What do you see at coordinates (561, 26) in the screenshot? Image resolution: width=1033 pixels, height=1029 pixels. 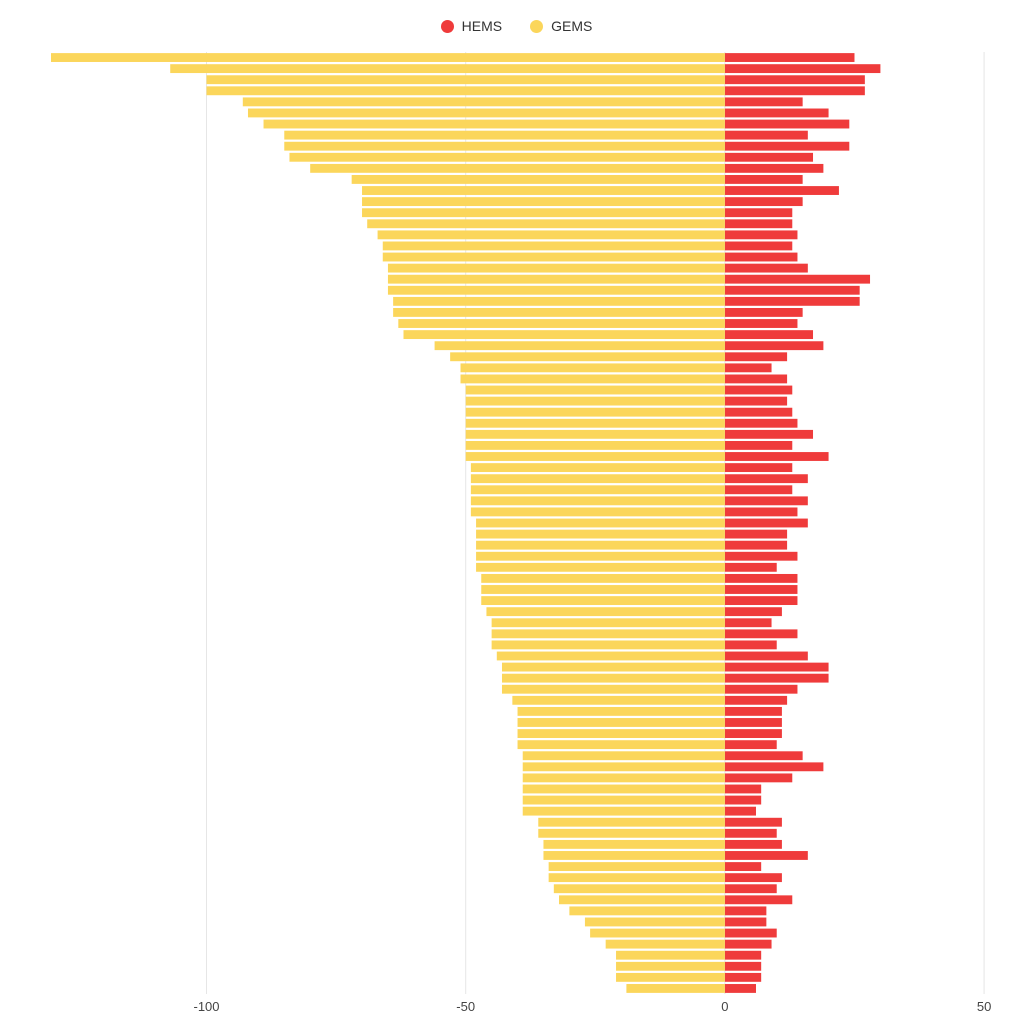 I see `legend-item-gems: GEMS` at bounding box center [561, 26].